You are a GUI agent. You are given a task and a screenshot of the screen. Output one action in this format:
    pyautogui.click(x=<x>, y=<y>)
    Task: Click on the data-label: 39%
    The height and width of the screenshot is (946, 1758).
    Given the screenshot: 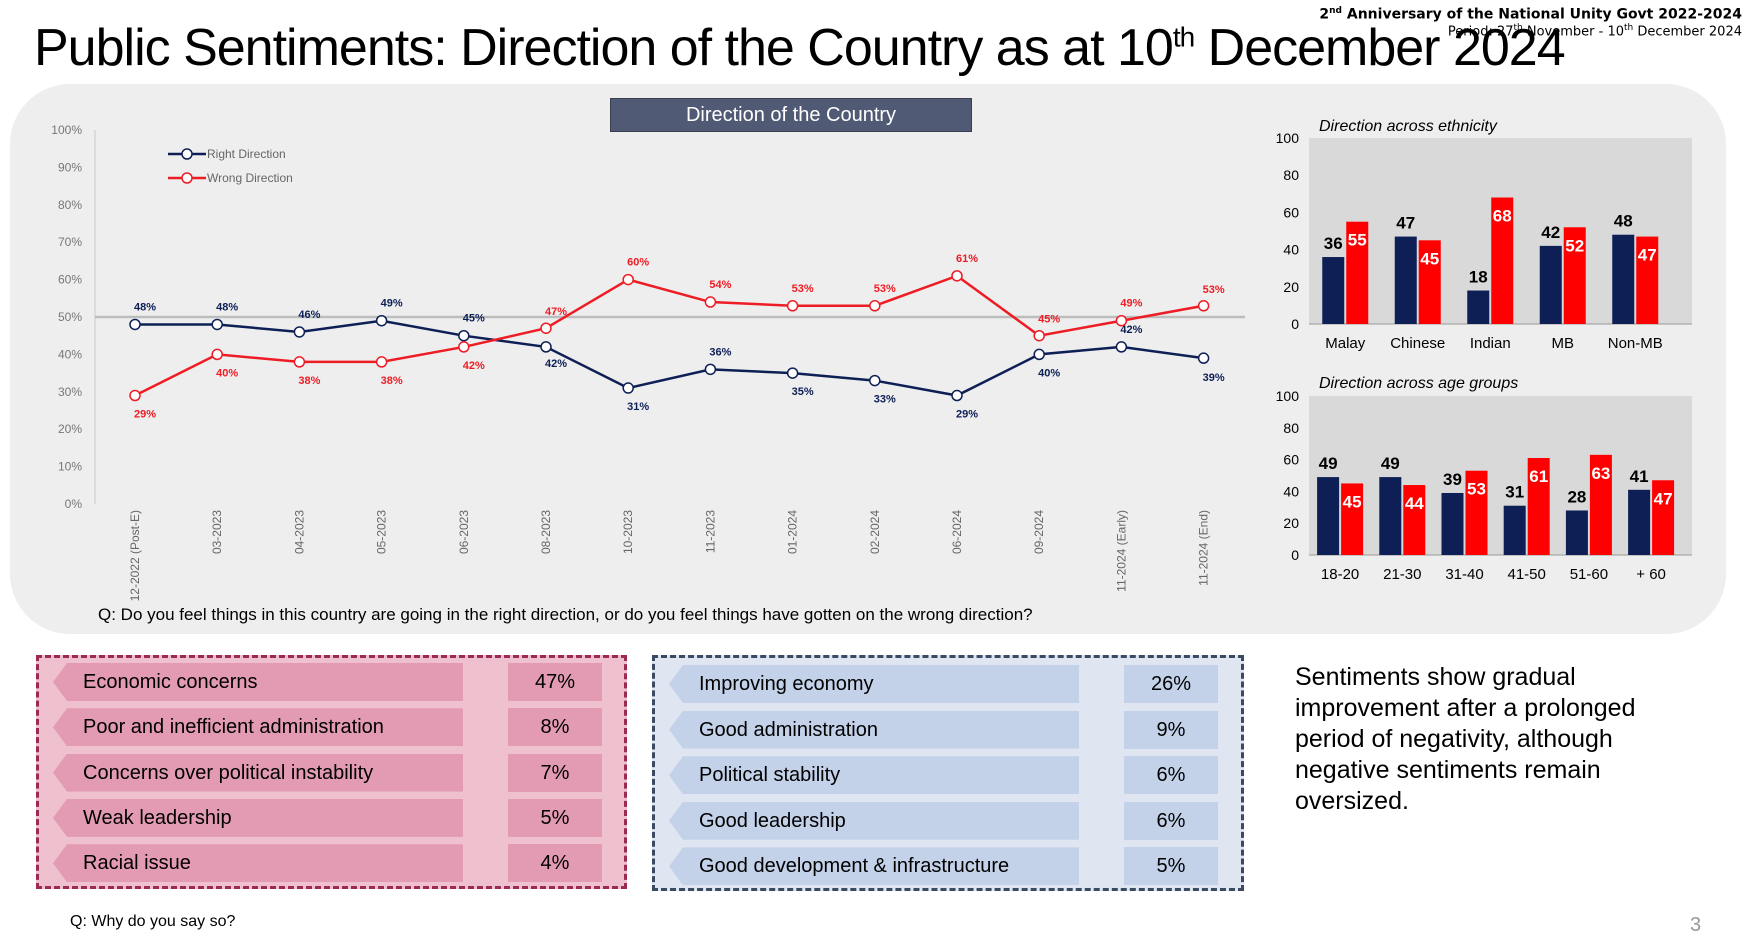 What is the action you would take?
    pyautogui.click(x=1214, y=378)
    